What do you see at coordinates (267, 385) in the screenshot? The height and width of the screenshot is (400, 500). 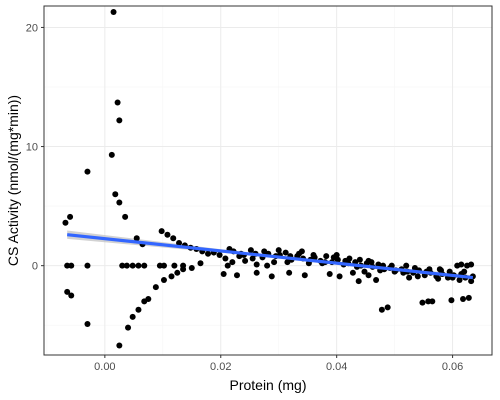 I see `x-axis-title: Protein (mg)` at bounding box center [267, 385].